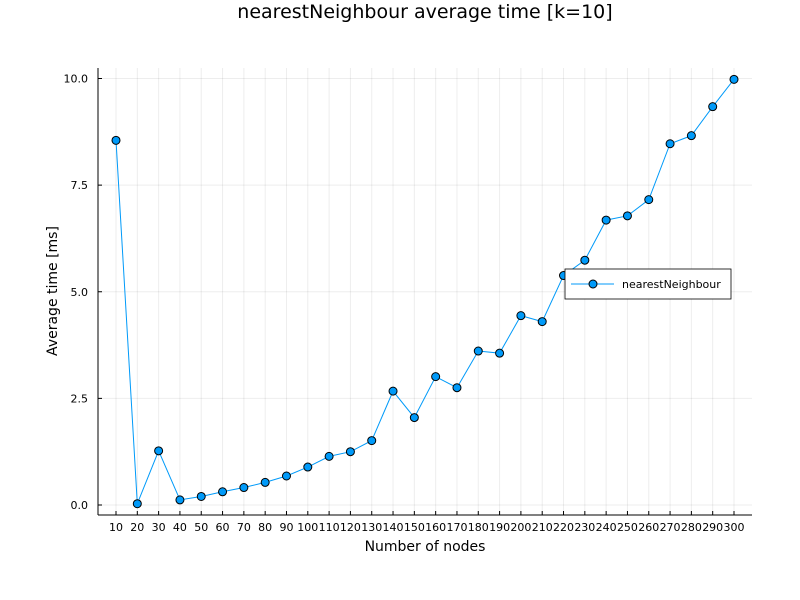 Image resolution: width=800 pixels, height=600 pixels. Describe the element at coordinates (712, 527) in the screenshot. I see `x-tick-label: 290` at that location.